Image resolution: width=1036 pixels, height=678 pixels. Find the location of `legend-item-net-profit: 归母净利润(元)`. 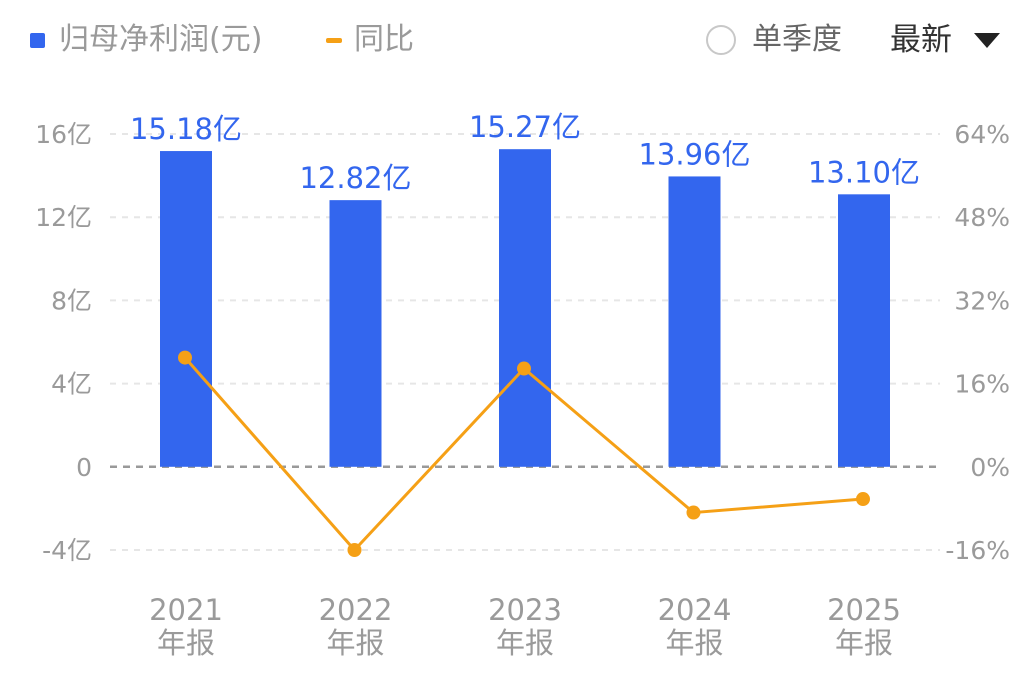

legend-item-net-profit: 归母净利润(元) is located at coordinates (146, 40).